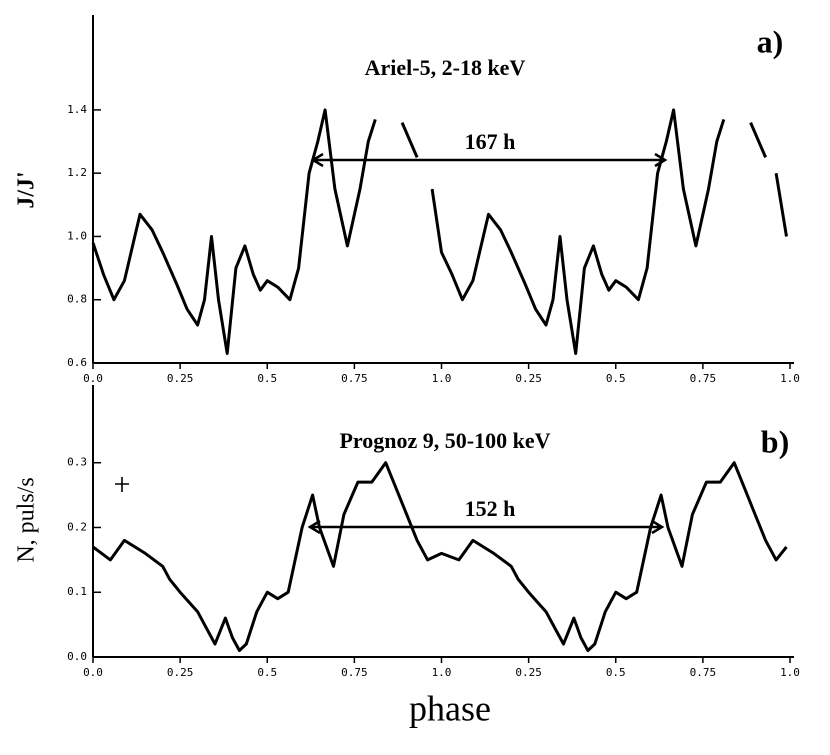 The height and width of the screenshot is (755, 830). What do you see at coordinates (490, 141) in the screenshot?
I see `period-label: 167 h` at bounding box center [490, 141].